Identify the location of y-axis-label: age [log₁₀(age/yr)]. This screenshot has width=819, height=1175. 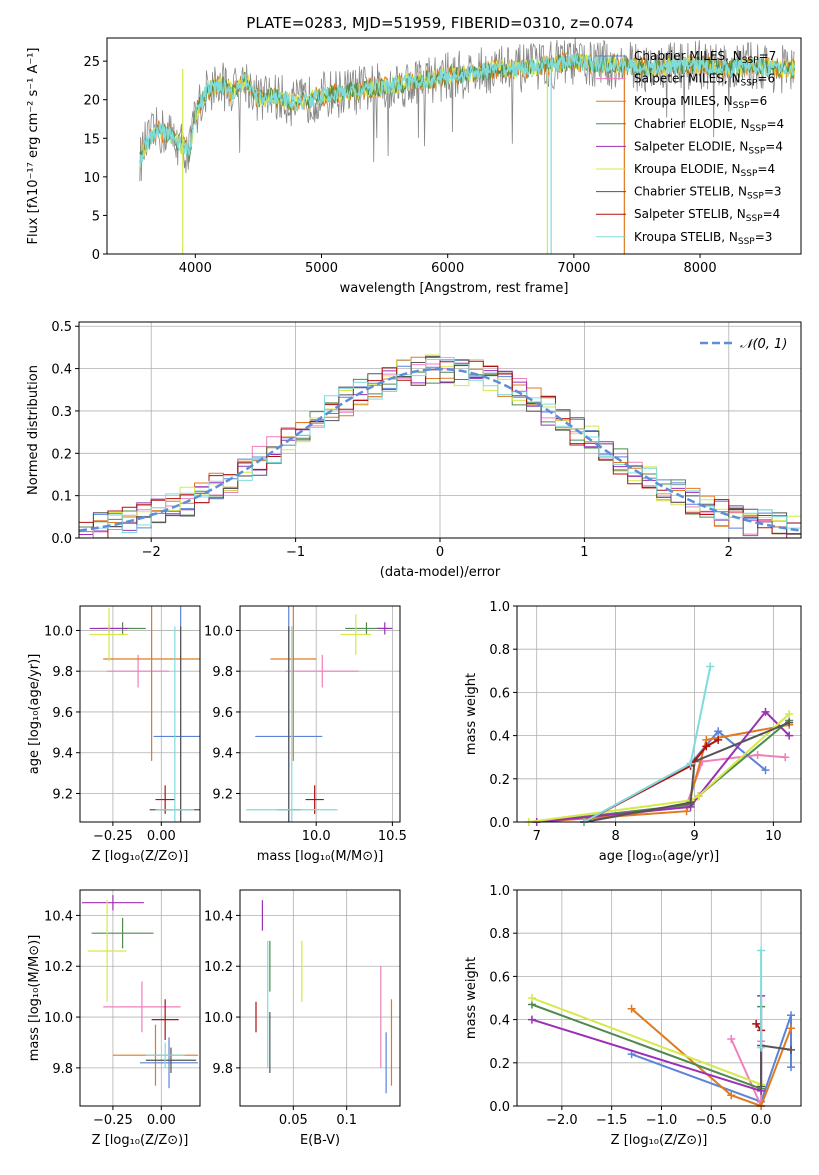
(34, 714).